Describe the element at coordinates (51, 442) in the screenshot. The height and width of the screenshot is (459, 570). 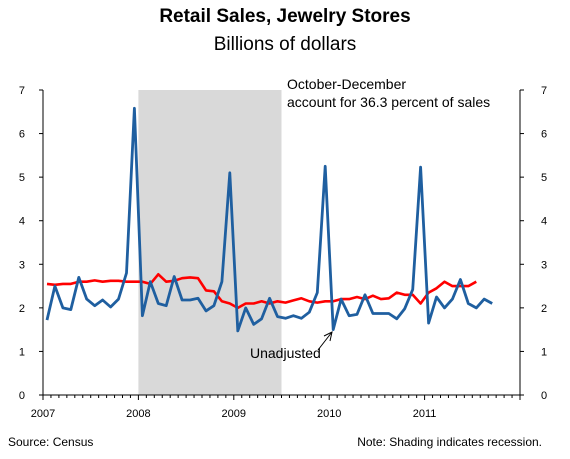
I see `source-note: Source: Census` at that location.